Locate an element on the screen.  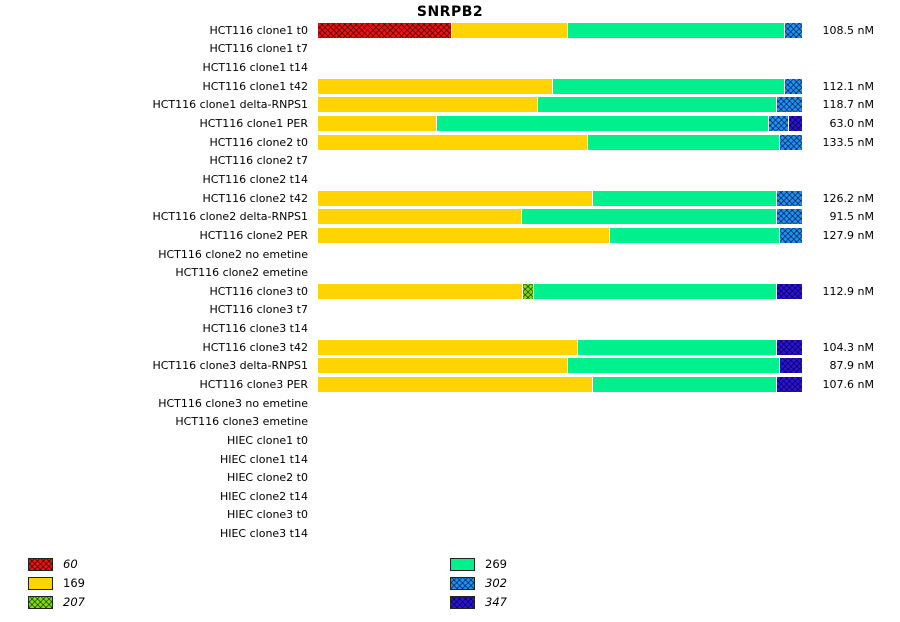
bar-row: HCT116 clone2 emetine is located at coordinates (450, 272).